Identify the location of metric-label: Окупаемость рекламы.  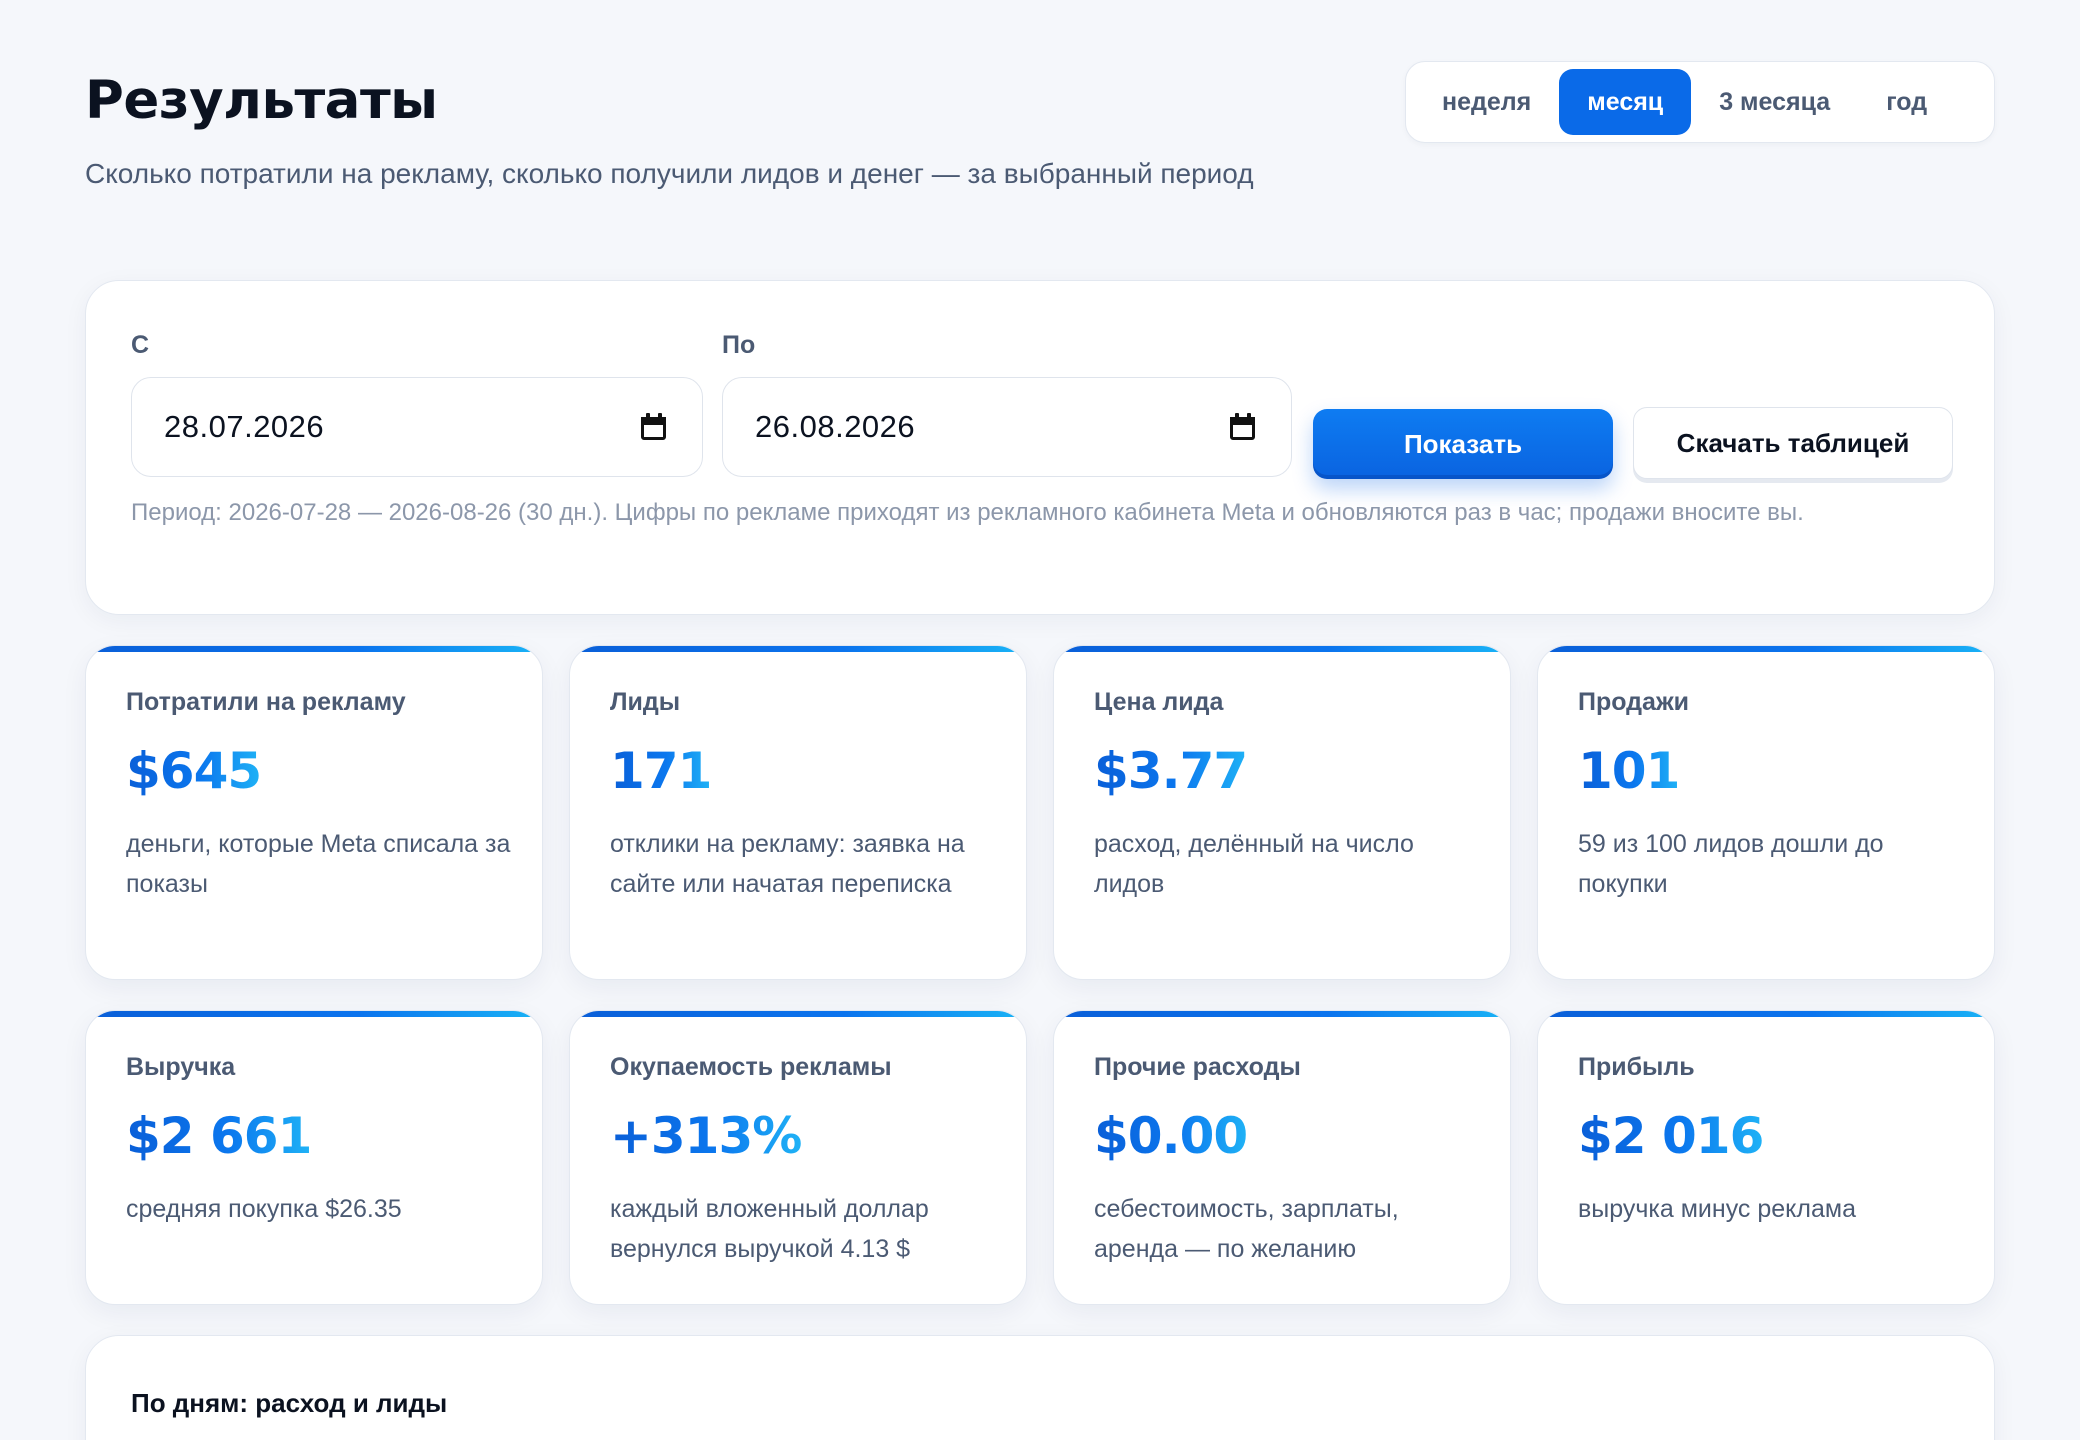
(751, 1067).